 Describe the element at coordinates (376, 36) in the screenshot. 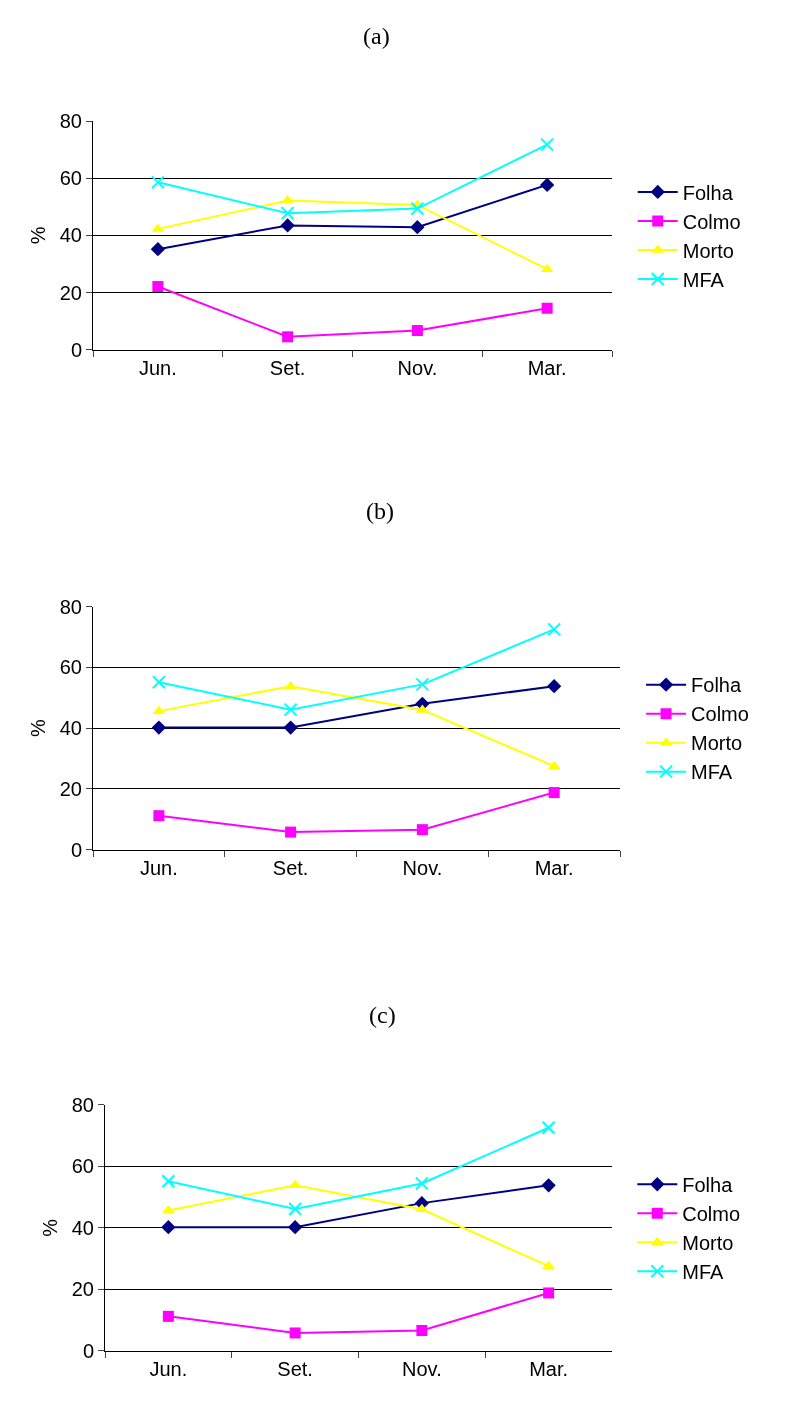

I see `chart-title: (a)` at that location.